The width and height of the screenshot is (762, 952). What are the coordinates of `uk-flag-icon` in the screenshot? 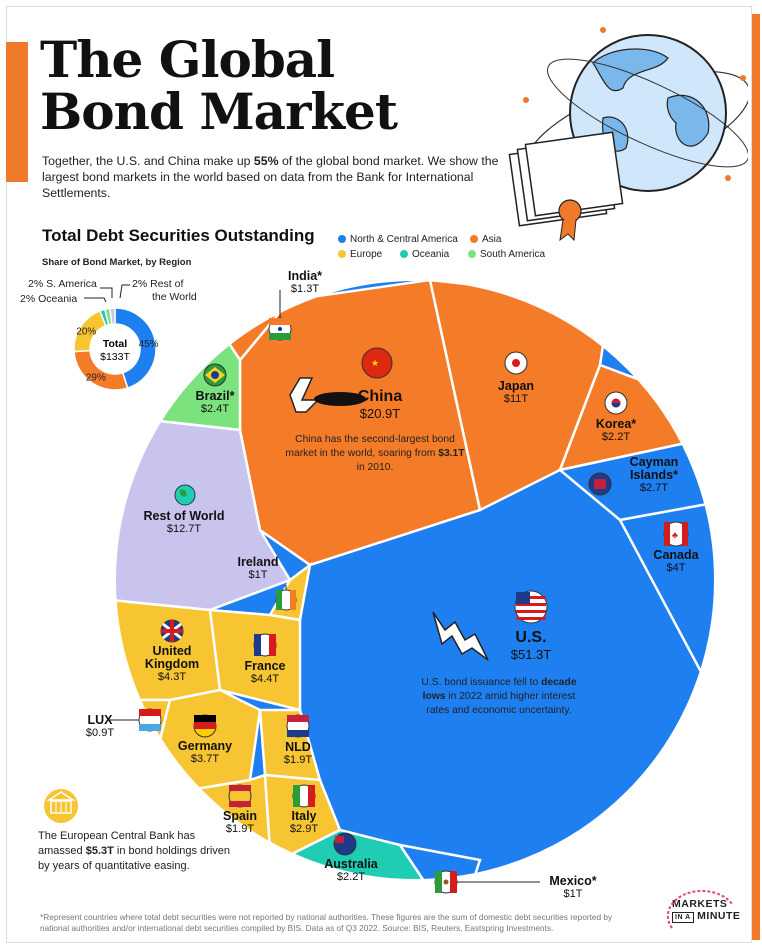 It's located at (172, 631).